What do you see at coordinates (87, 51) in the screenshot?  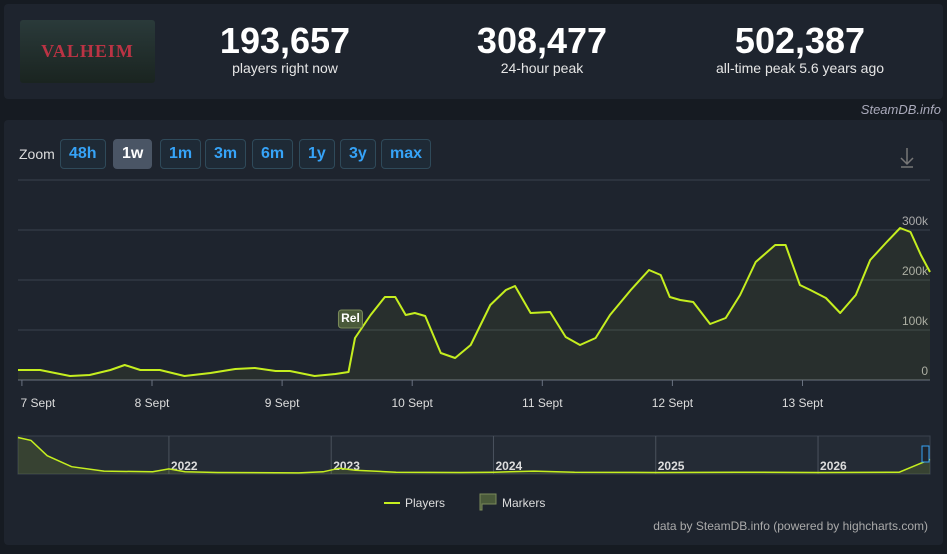 I see `game-logo: VALHEIM` at bounding box center [87, 51].